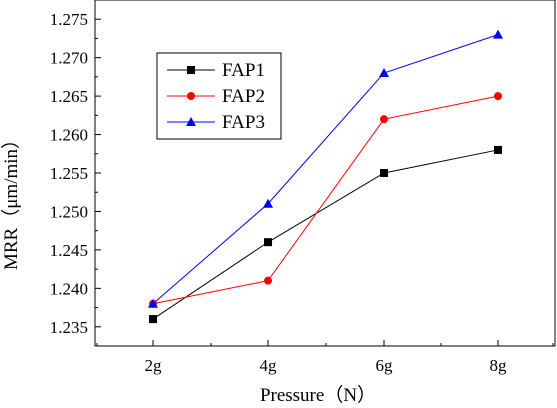 This screenshot has height=408, width=557. What do you see at coordinates (243, 122) in the screenshot?
I see `legend-label-fap3: FAP3` at bounding box center [243, 122].